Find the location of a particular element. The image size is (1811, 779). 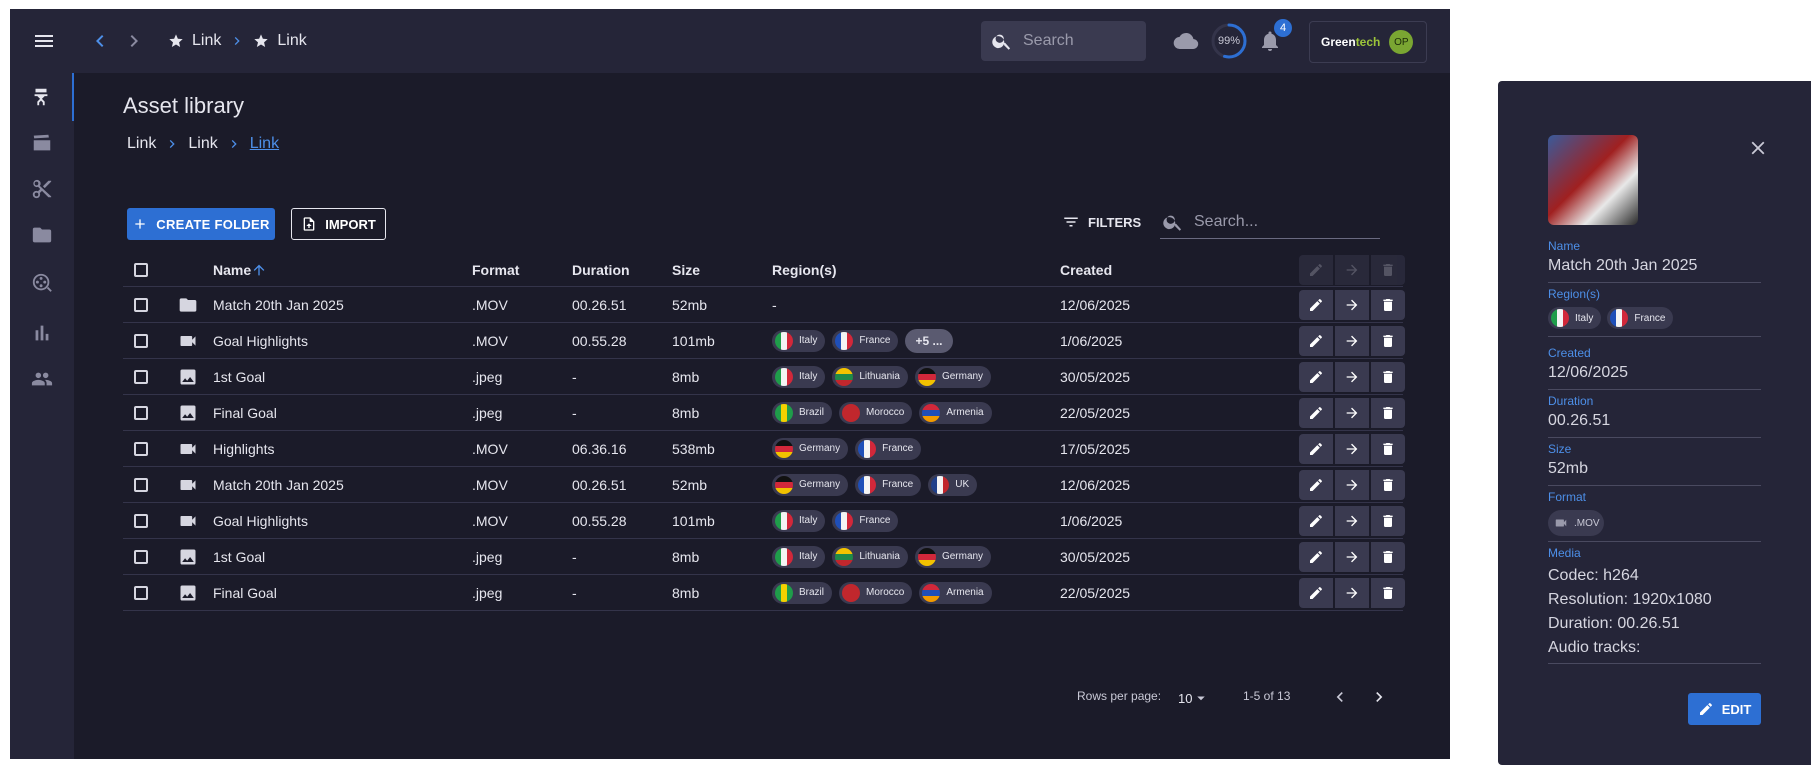

edit-button: EDIT is located at coordinates (1724, 709).